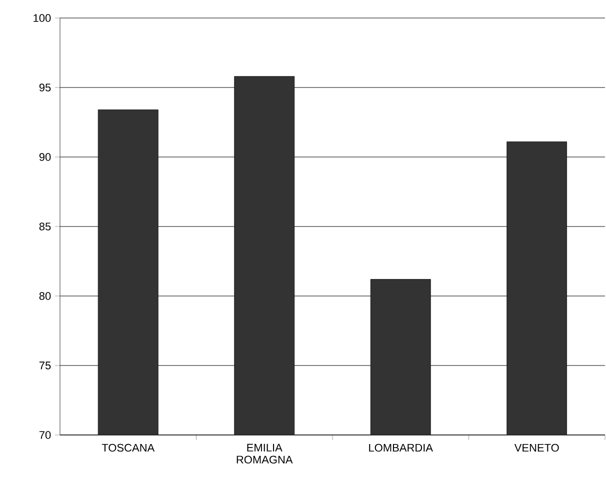 The width and height of the screenshot is (606, 490). Describe the element at coordinates (45, 226) in the screenshot. I see `y-tick-label: 85` at that location.